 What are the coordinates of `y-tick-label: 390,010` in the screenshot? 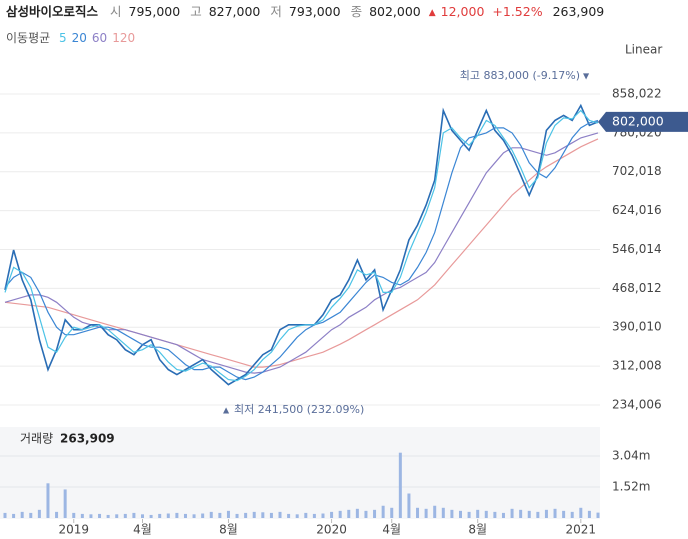 It's located at (637, 327).